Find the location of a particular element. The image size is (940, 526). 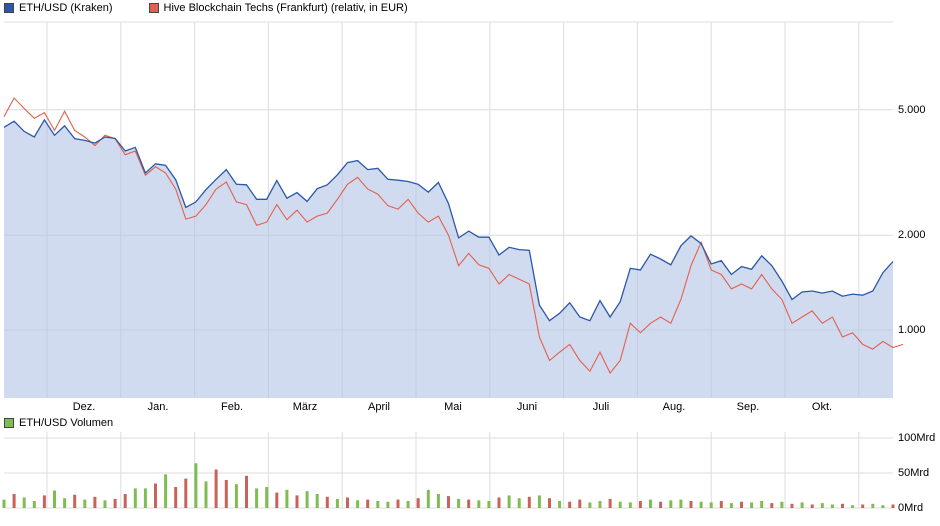

month-label-feb: Feb. is located at coordinates (232, 407).